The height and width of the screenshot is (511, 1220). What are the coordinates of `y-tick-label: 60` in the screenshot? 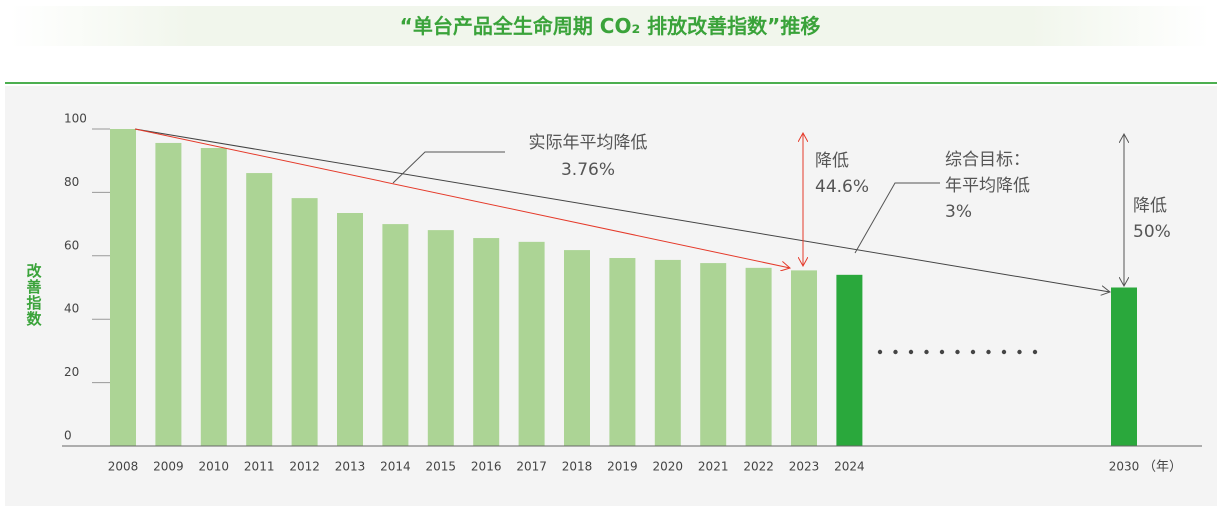 It's located at (71, 245).